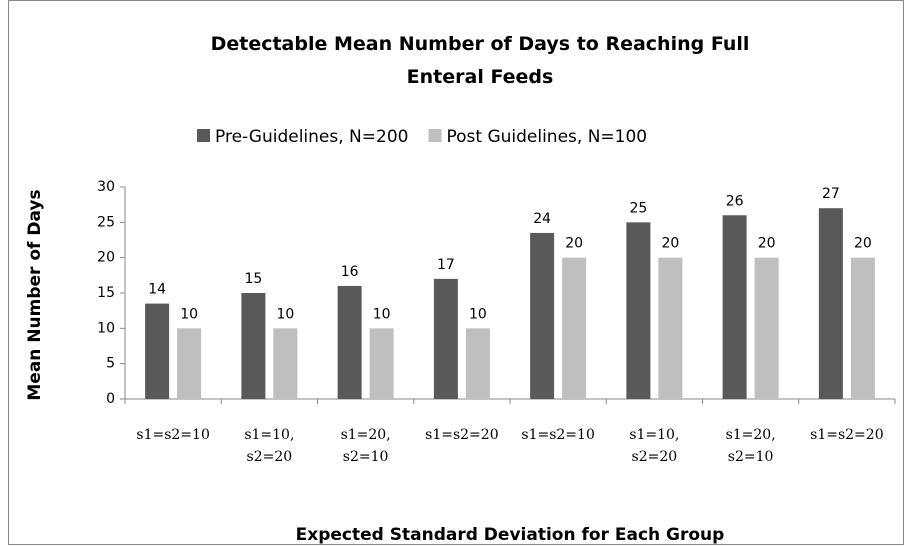  Describe the element at coordinates (35, 294) in the screenshot. I see `y-axis-label: Mean Number of Days` at that location.